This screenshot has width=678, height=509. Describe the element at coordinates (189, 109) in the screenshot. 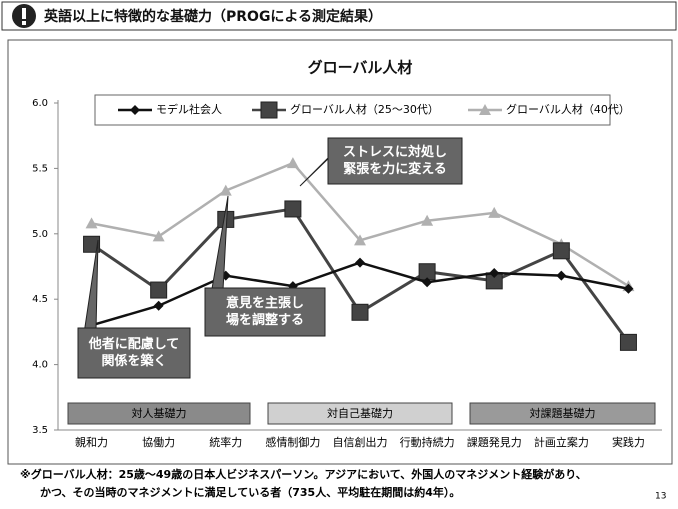

I see `legend-label: モデル社会人` at that location.